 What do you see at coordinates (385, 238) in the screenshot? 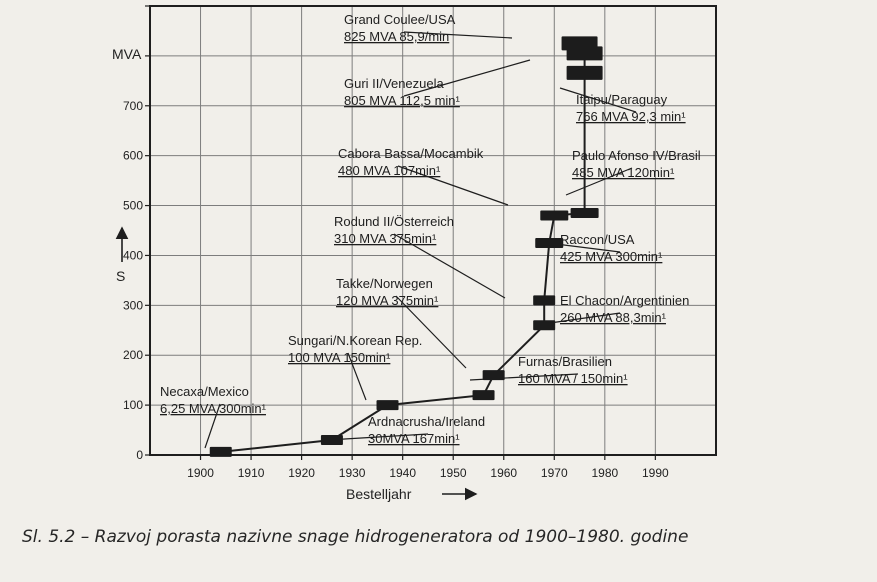
I see `annotation-value-6: 310 MVA 375min¹` at bounding box center [385, 238].